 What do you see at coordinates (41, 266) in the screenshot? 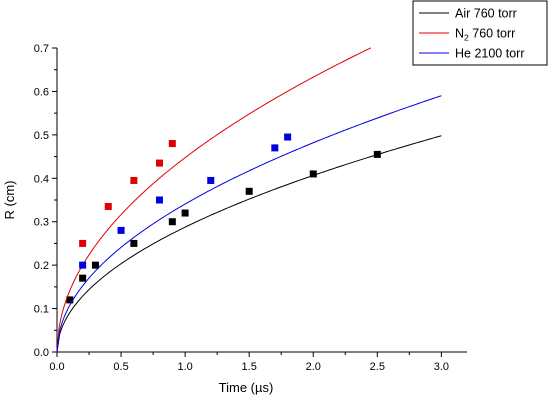
I see `y-tick-label: 0.2` at bounding box center [41, 266].